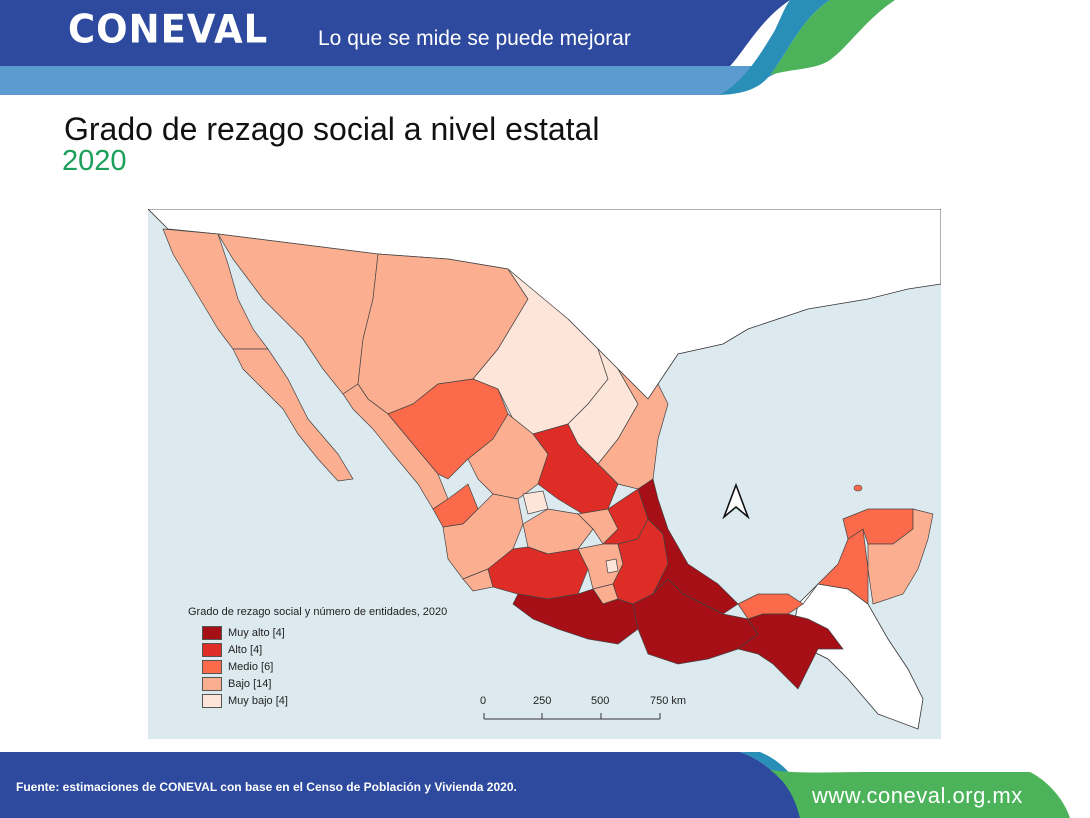 This screenshot has width=1090, height=818. I want to click on state-baja-california-sur, so click(293, 415).